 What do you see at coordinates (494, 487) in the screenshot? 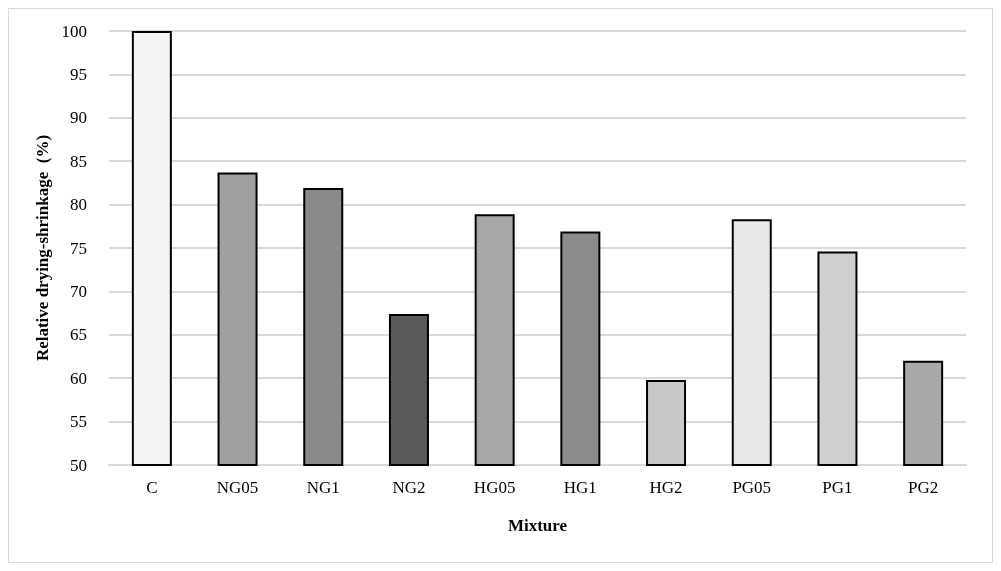
I see `x-tick-label: HG05` at bounding box center [494, 487].